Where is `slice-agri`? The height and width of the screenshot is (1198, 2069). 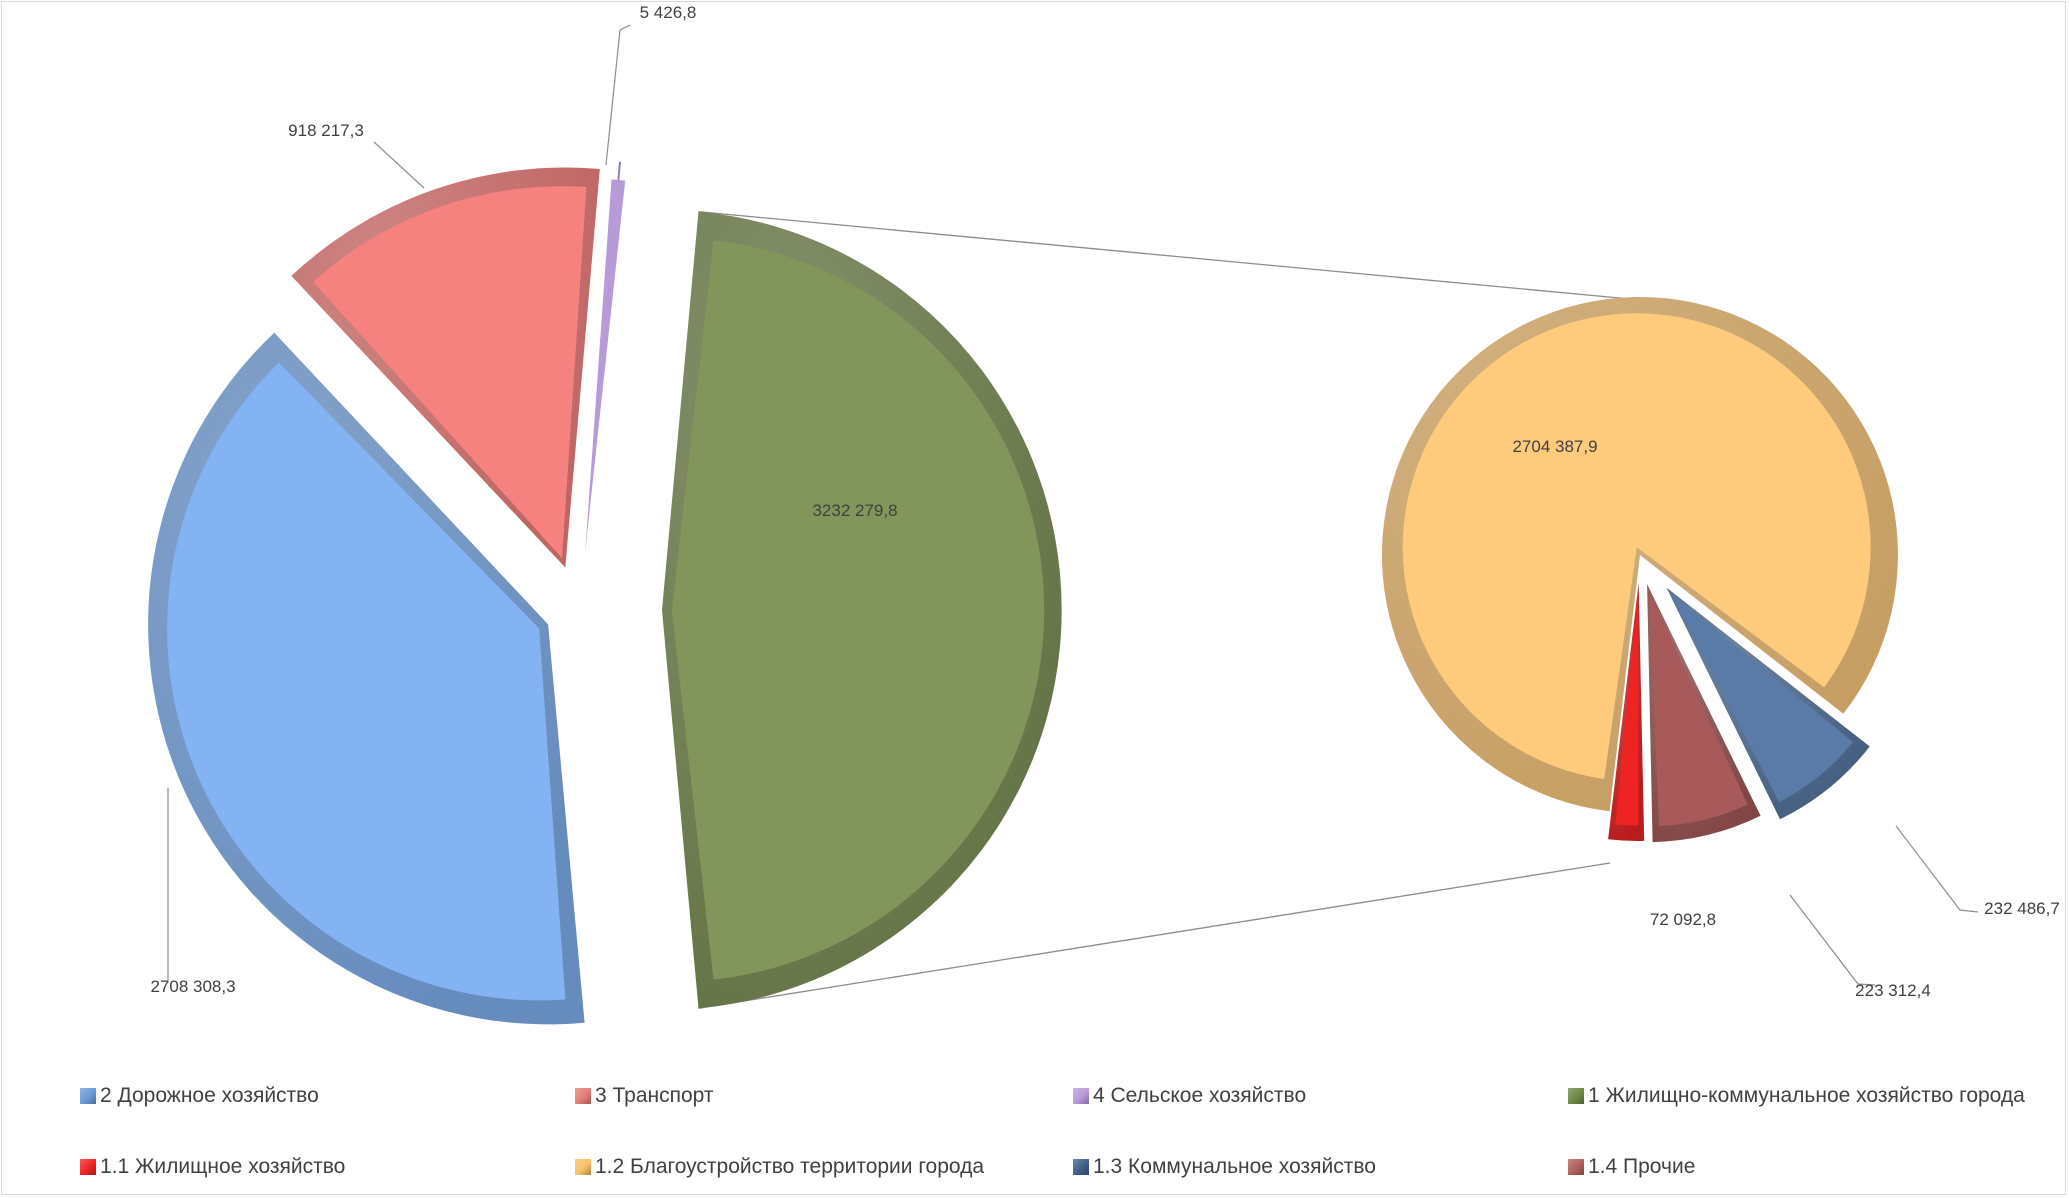
slice-agri is located at coordinates (605, 361).